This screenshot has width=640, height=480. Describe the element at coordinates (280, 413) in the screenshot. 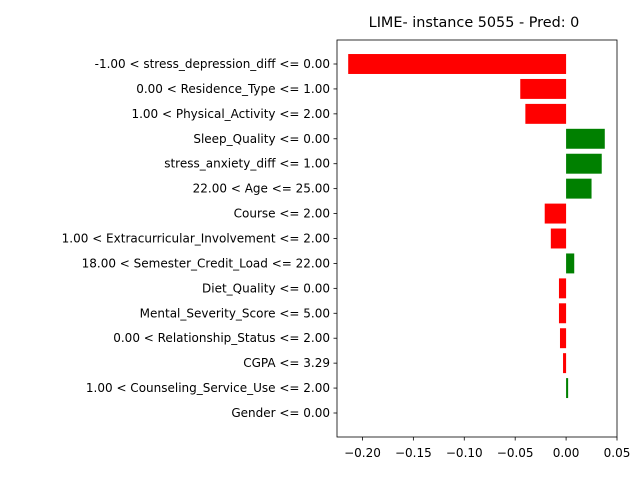

I see `y-tick-label: Gender <= 0.00` at that location.